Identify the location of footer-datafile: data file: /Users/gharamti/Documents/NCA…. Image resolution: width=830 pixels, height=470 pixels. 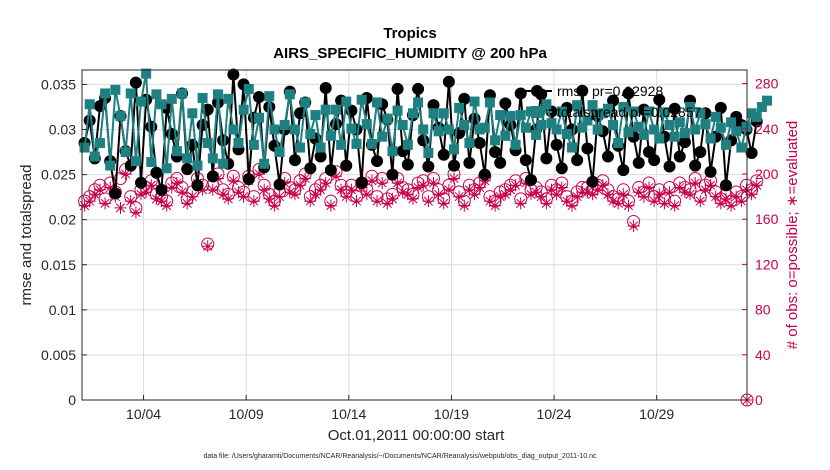
(400, 456).